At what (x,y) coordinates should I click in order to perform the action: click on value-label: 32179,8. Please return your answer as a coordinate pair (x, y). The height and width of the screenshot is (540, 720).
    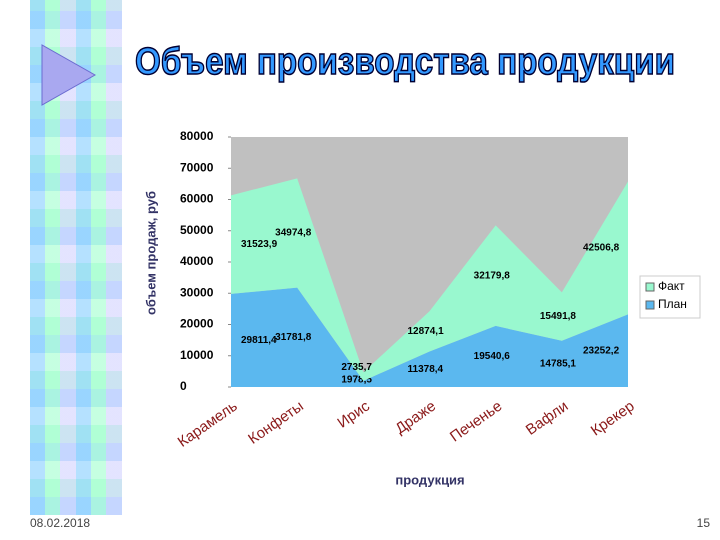
    Looking at the image, I should click on (492, 275).